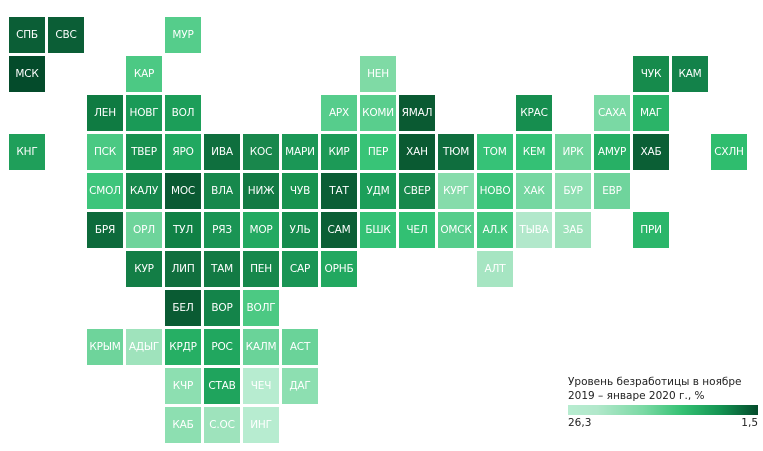  Describe the element at coordinates (456, 191) in the screenshot. I see `region-tile: КУРГ` at that location.